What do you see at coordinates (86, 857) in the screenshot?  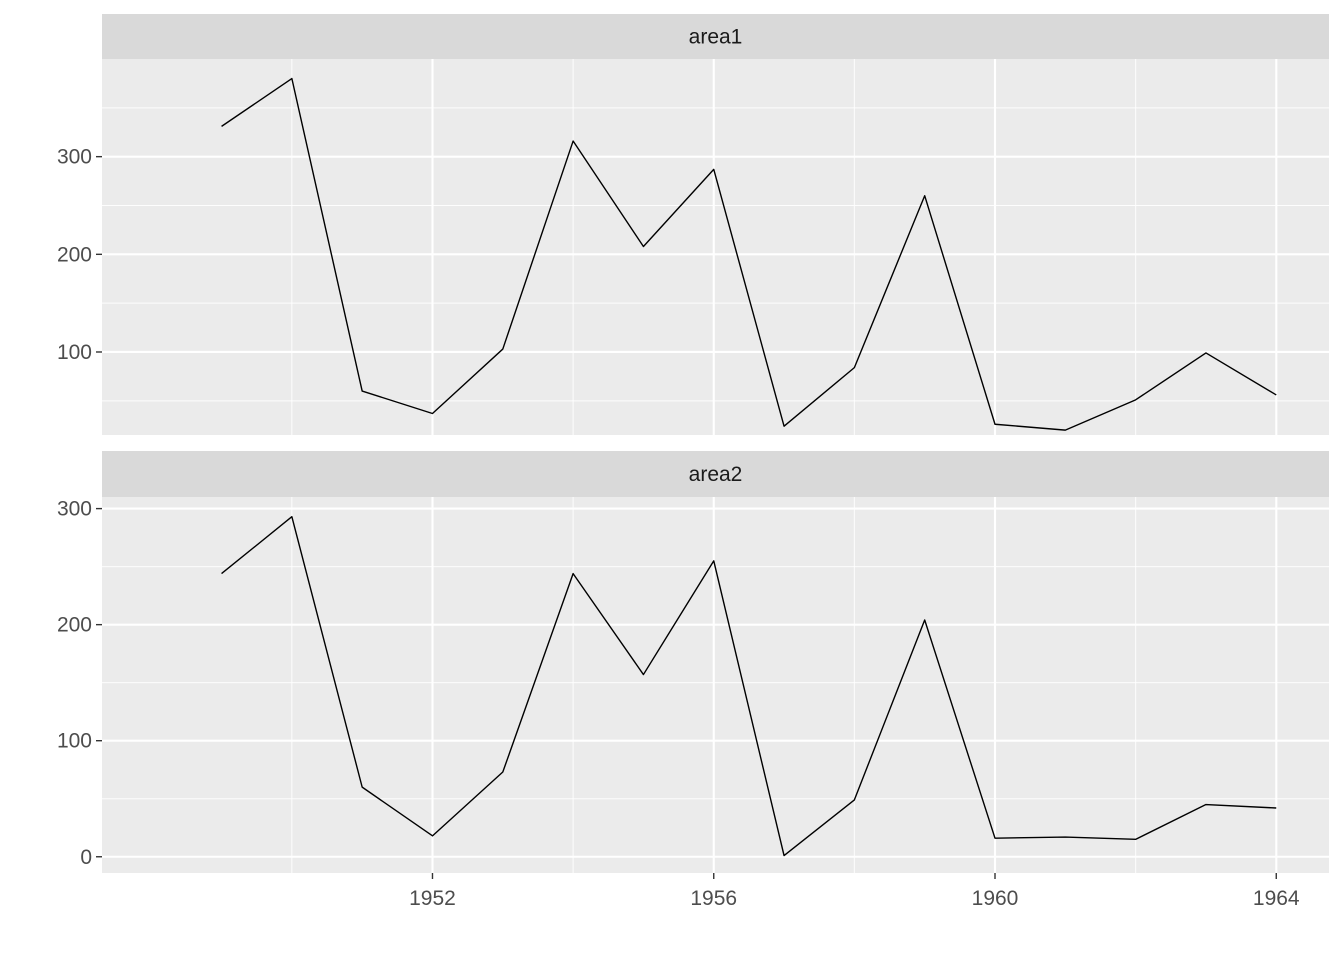 I see `y-tick-label: 0` at bounding box center [86, 857].